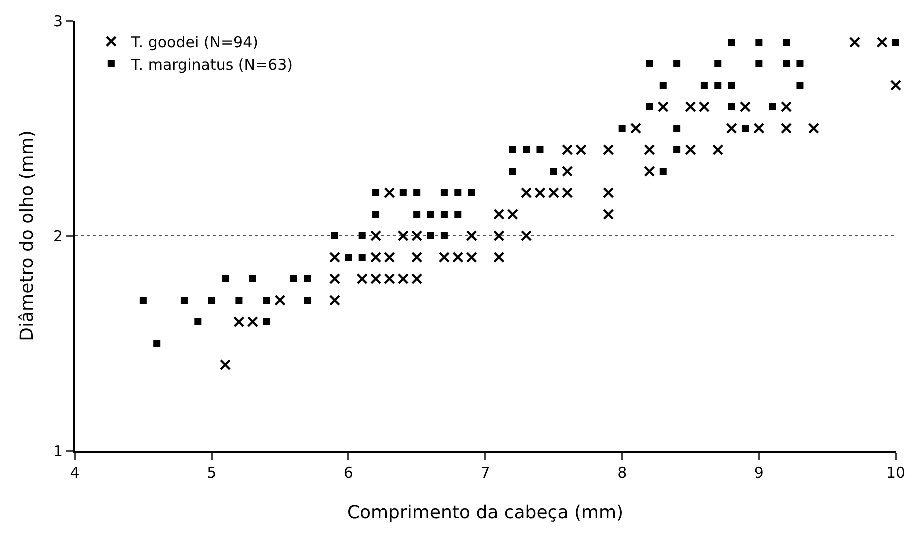  What do you see at coordinates (349, 473) in the screenshot?
I see `x-tick-label: 6` at bounding box center [349, 473].